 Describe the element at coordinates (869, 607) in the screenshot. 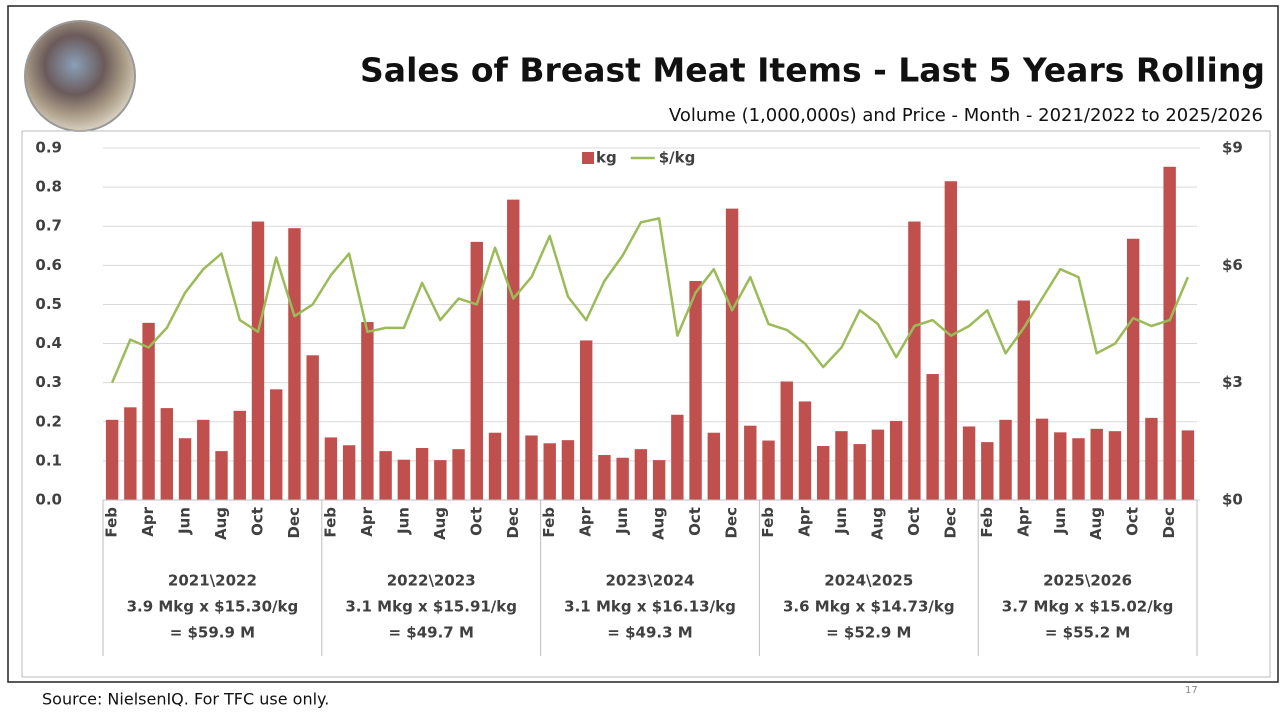

I see `group-label: 3.6 Mkg x $14.73/kg` at that location.